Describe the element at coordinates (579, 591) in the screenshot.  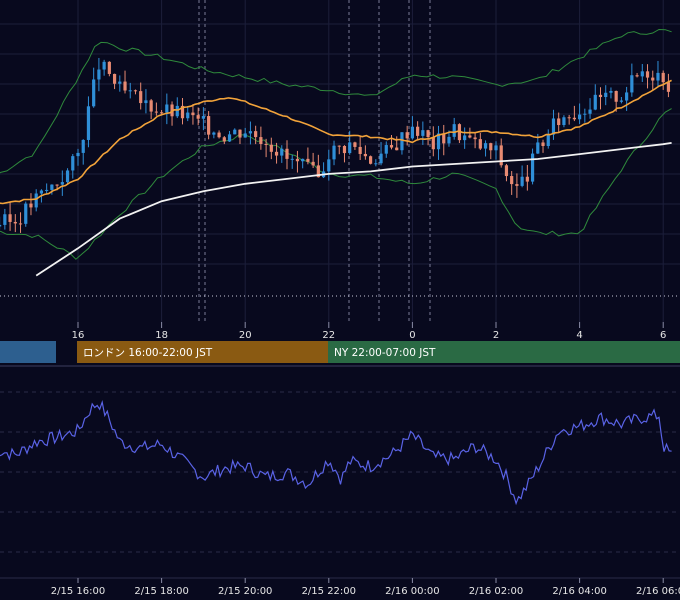
I see `osc-tick-label-6: 2/16 04:00` at that location.